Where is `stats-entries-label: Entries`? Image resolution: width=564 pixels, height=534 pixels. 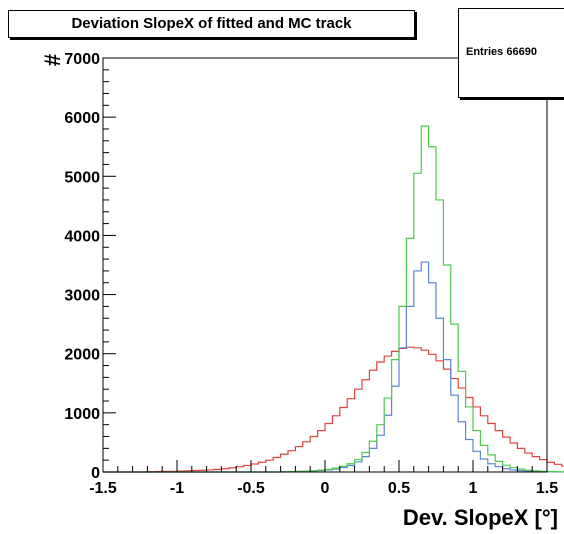 stats-entries-label: Entries is located at coordinates (485, 52).